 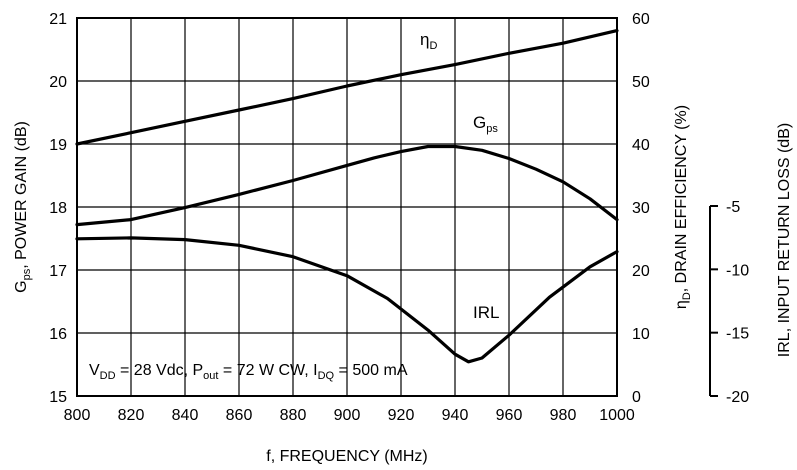 What do you see at coordinates (131, 415) in the screenshot?
I see `x-tick-label: 820` at bounding box center [131, 415].